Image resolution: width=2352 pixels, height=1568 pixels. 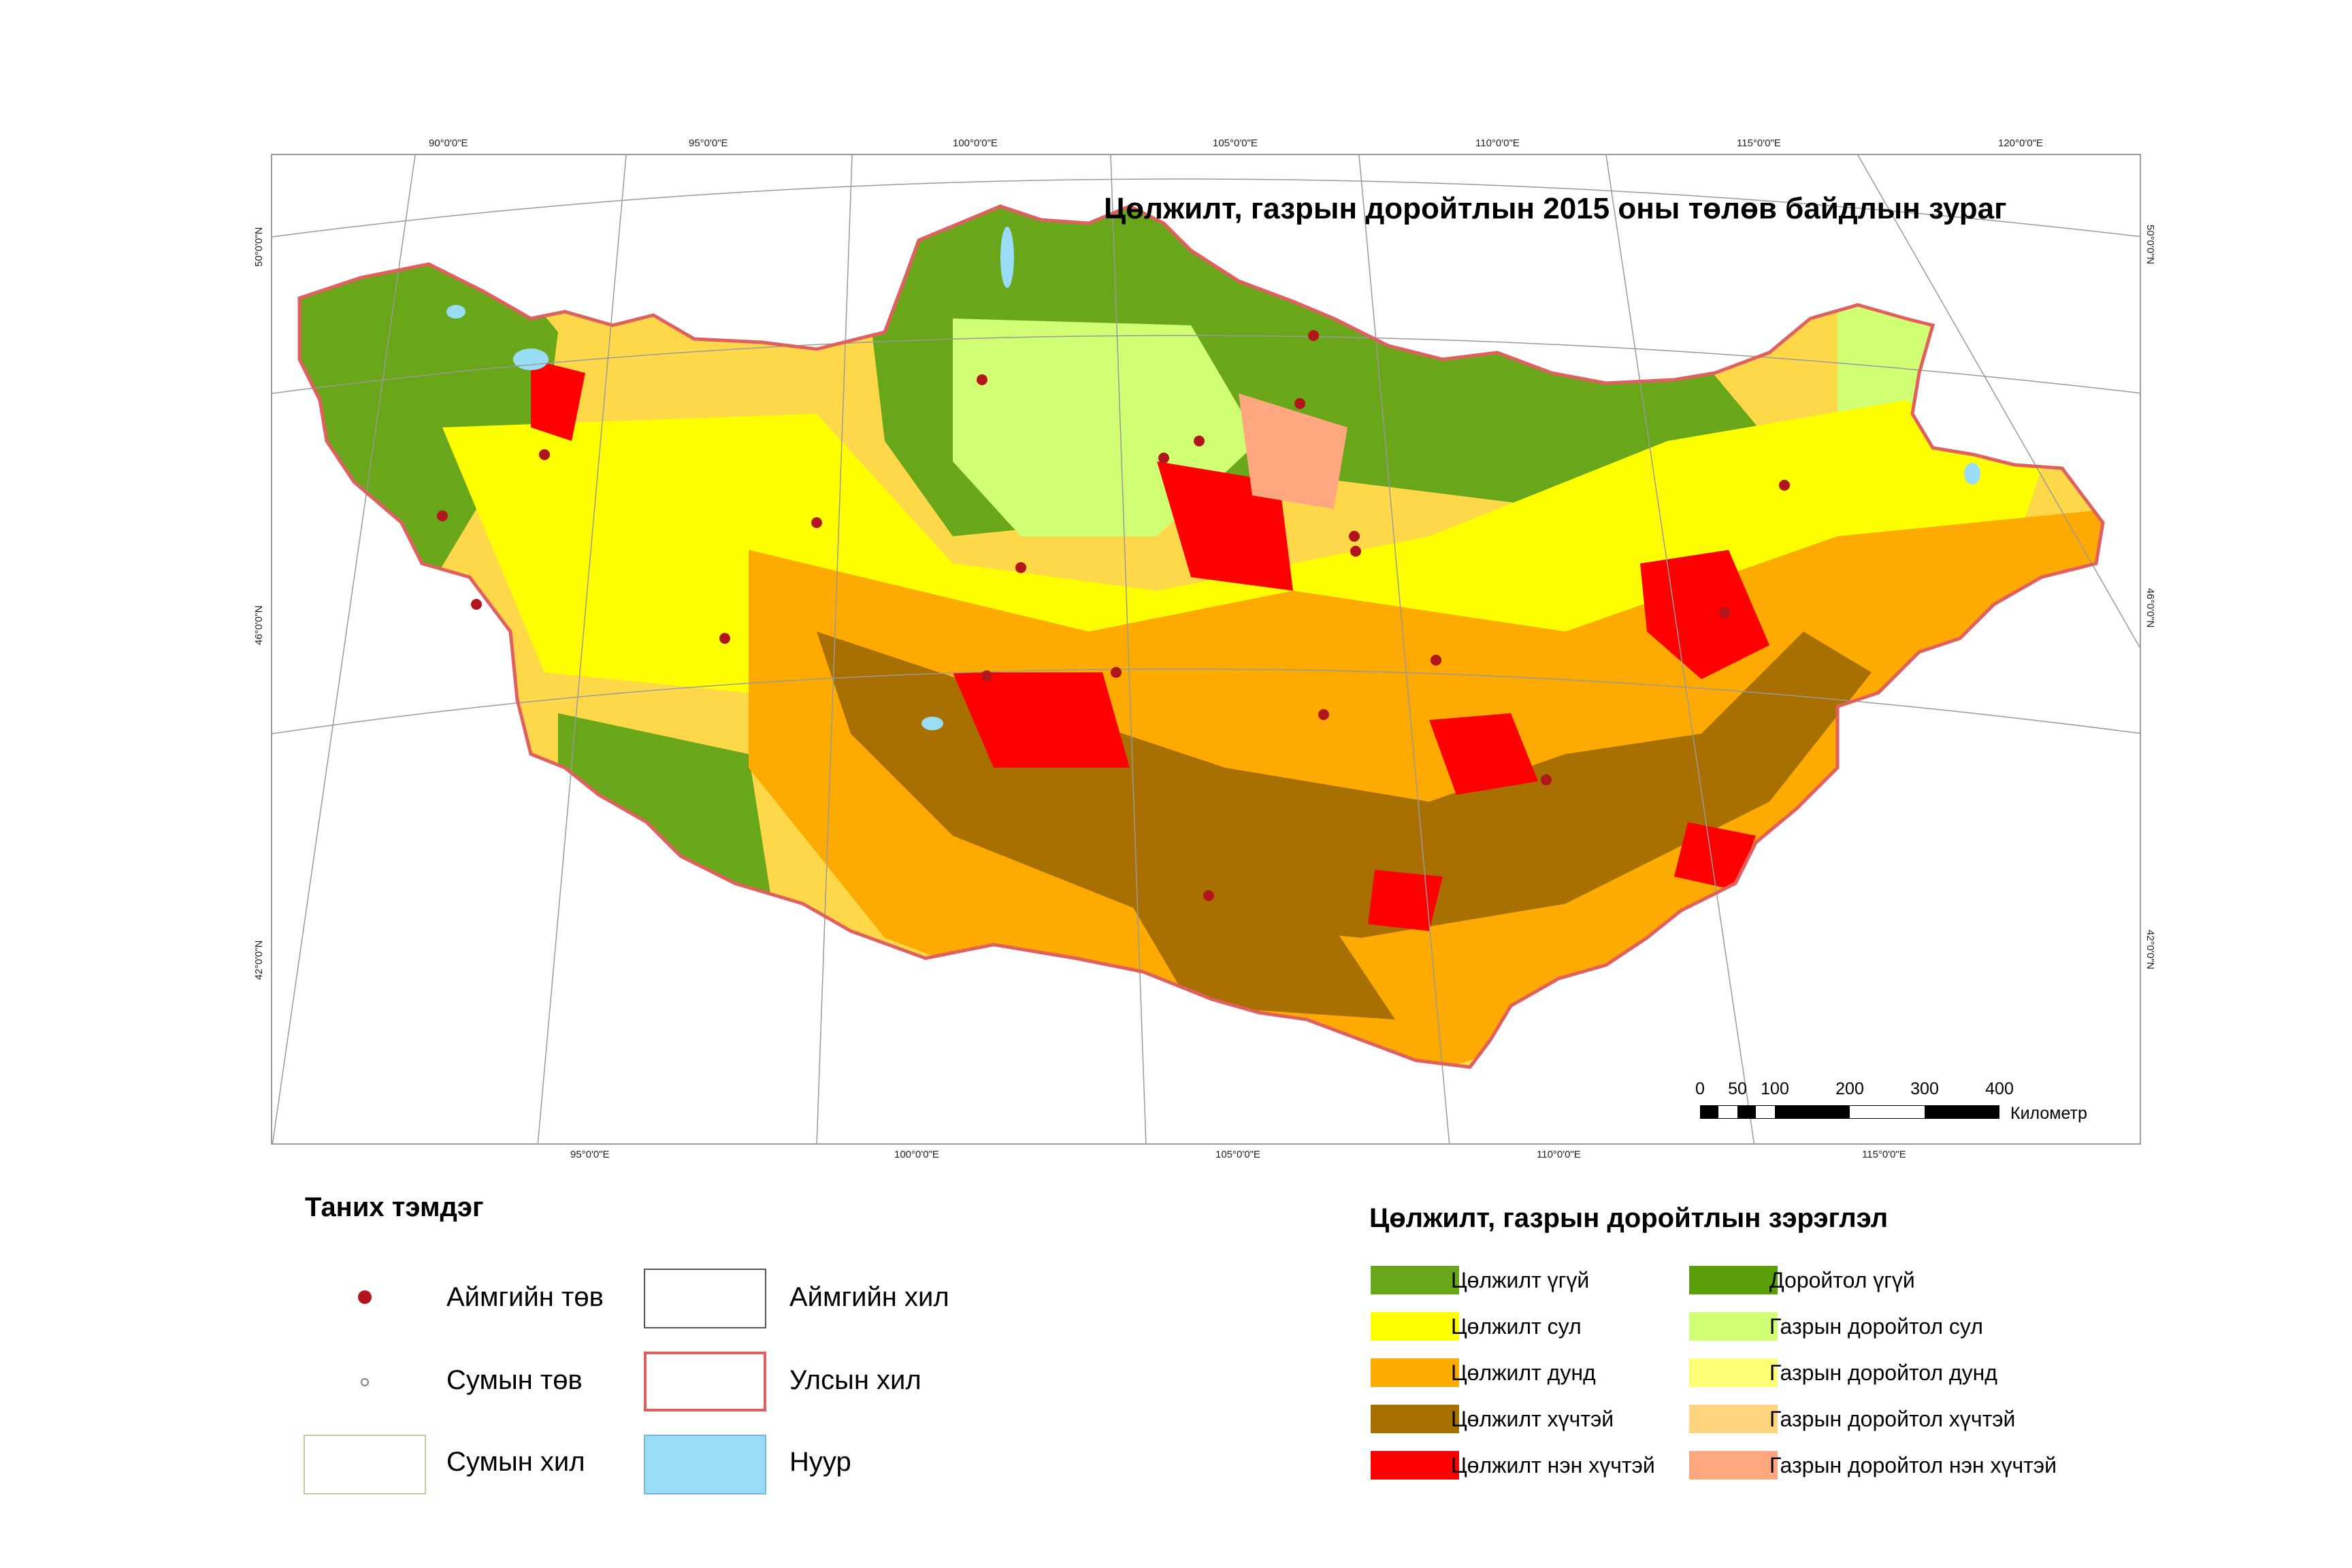 What do you see at coordinates (1883, 1372) in the screenshot?
I see `legend-degr-moderate: Газрын доройтол дунд` at bounding box center [1883, 1372].